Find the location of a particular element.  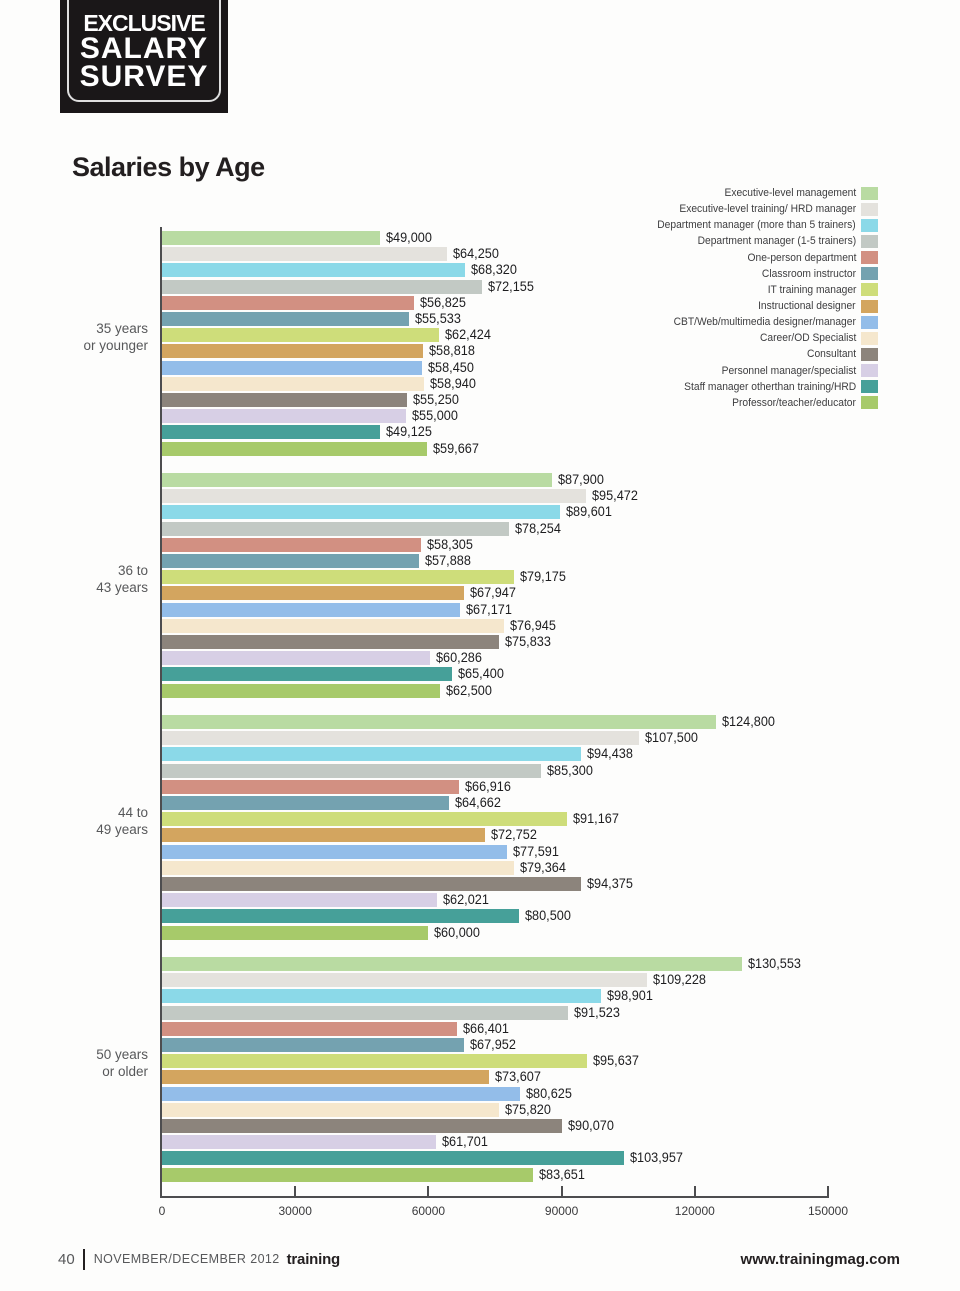

salary-value-label: $79,364 is located at coordinates (543, 867).